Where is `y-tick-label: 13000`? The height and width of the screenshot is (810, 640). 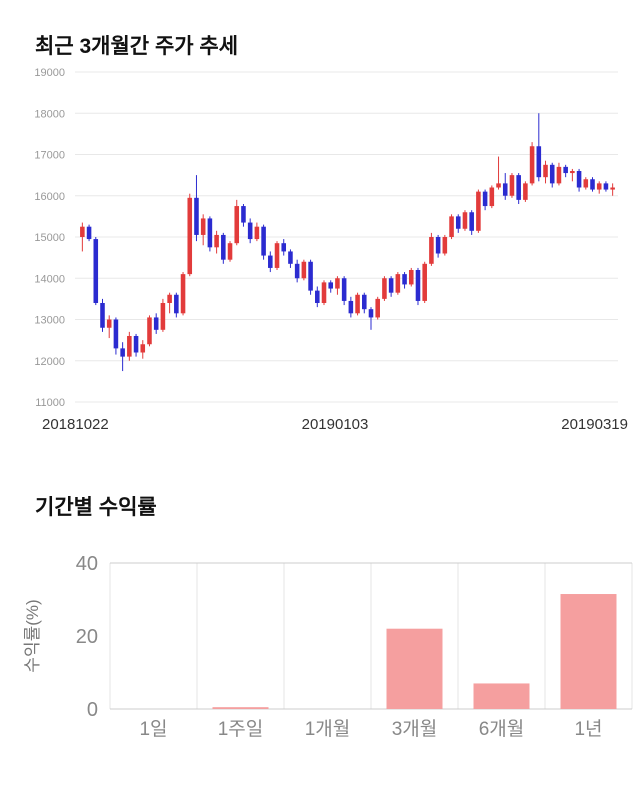 y-tick-label: 13000 is located at coordinates (49, 321).